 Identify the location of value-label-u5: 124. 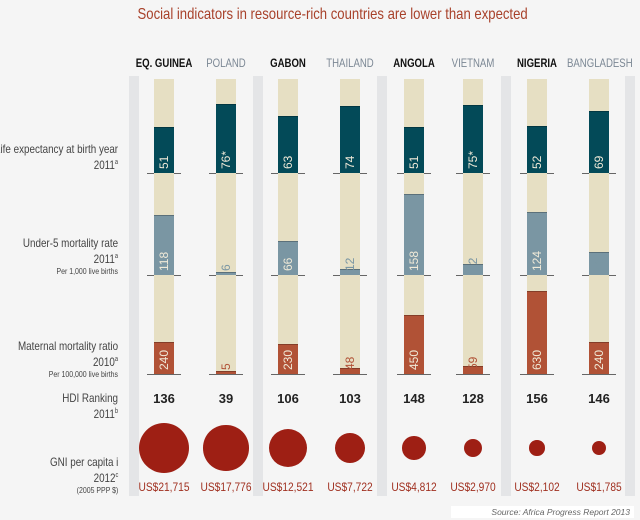
(537, 260).